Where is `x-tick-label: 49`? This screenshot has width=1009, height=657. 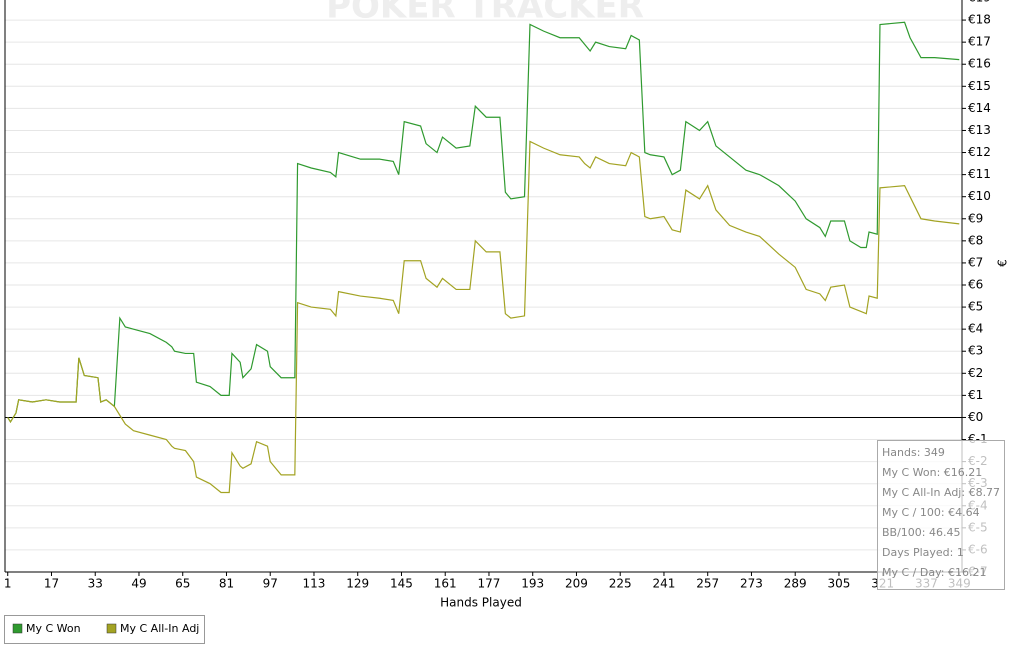 x-tick-label: 49 is located at coordinates (138, 584).